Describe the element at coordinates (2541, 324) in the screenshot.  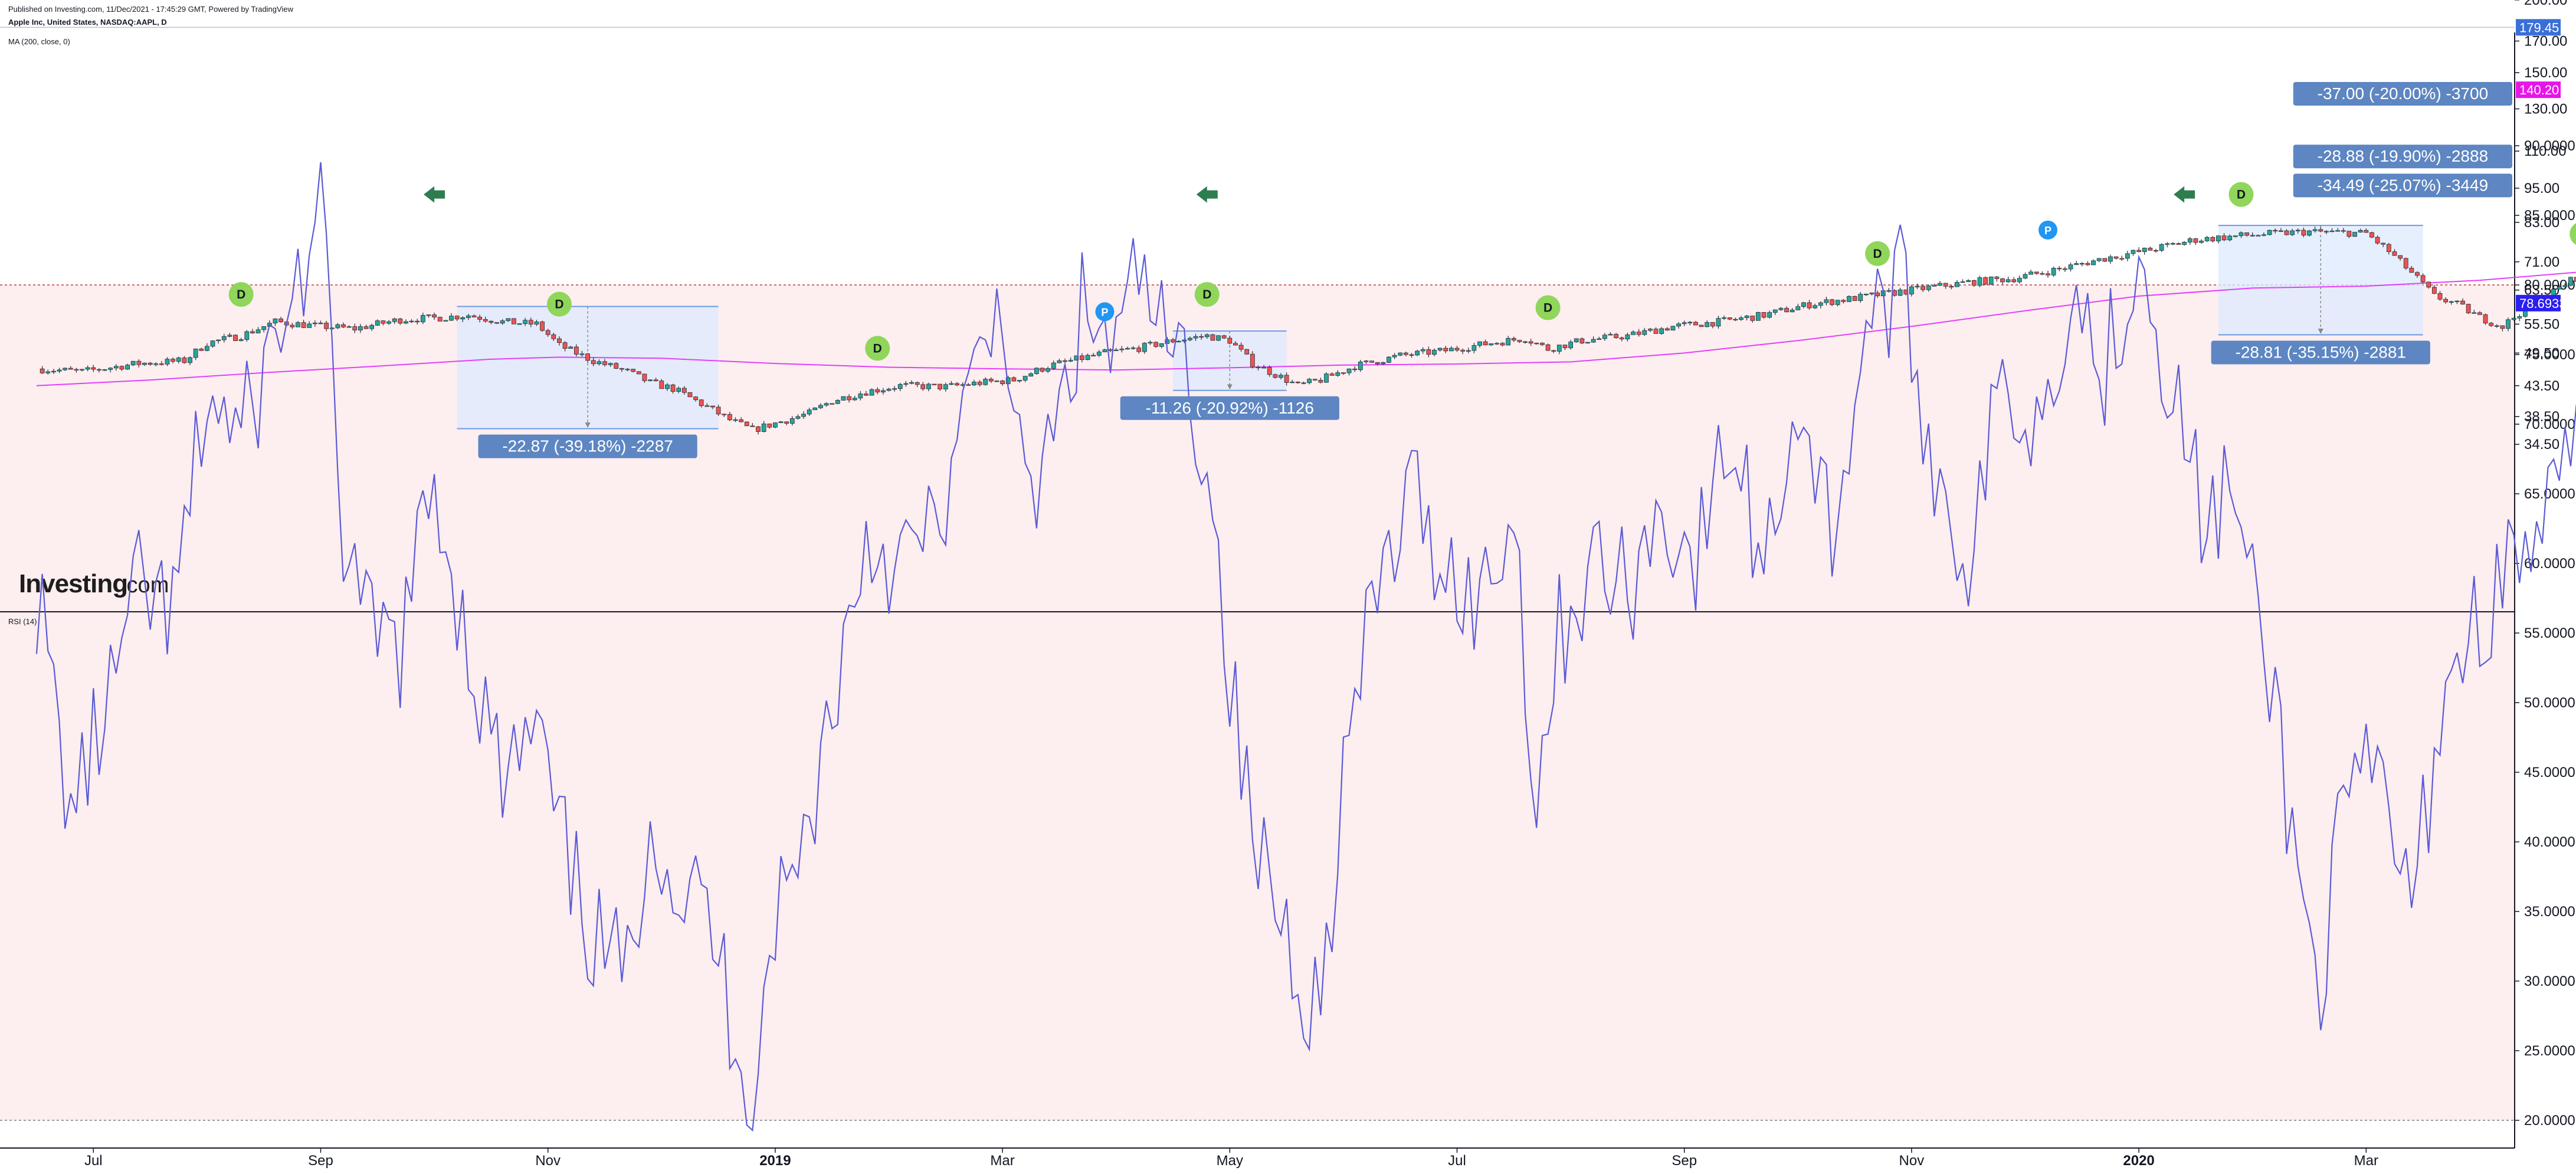
I see `price-tick-label: 55.50` at that location.